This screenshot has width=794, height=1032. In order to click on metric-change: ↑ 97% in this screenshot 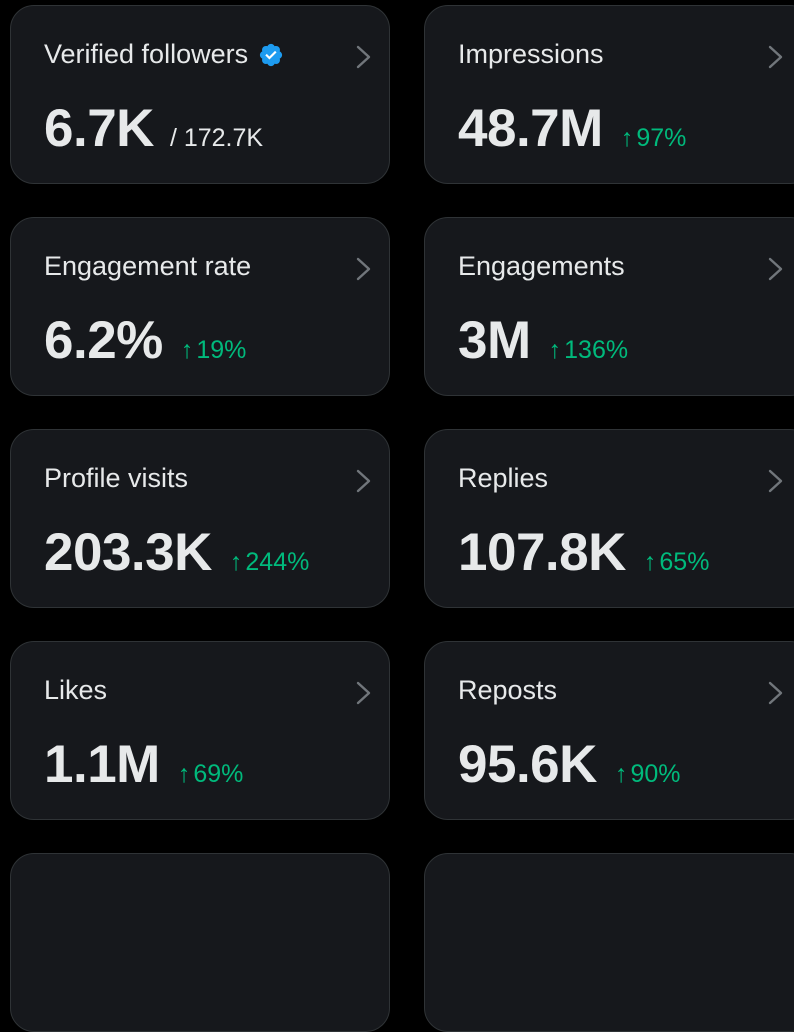, I will do `click(654, 138)`.